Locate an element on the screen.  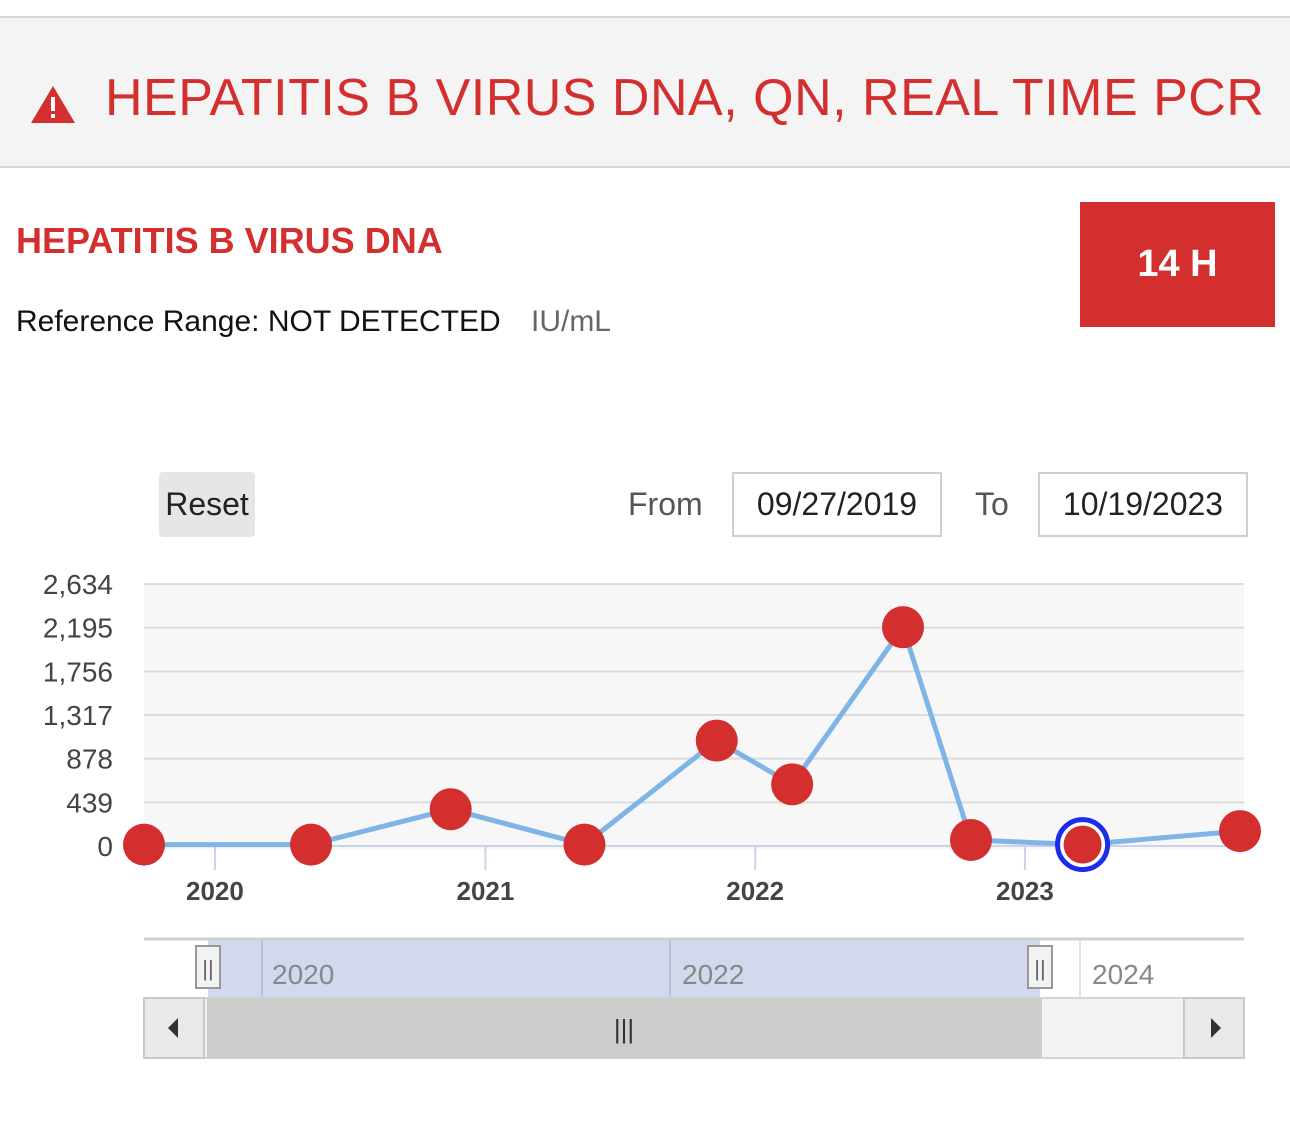
navigator-label: 2024 is located at coordinates (1123, 974).